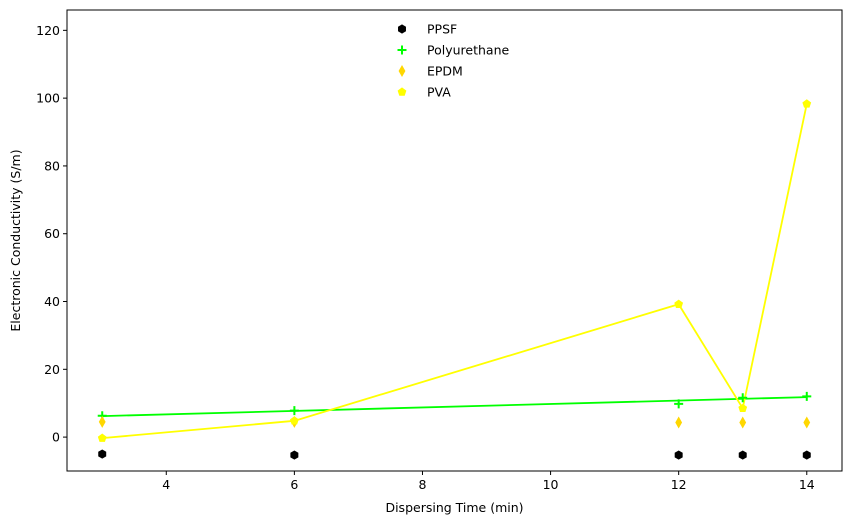  What do you see at coordinates (454, 507) in the screenshot?
I see `x-axis-label: Dispersing Time (min)` at bounding box center [454, 507].